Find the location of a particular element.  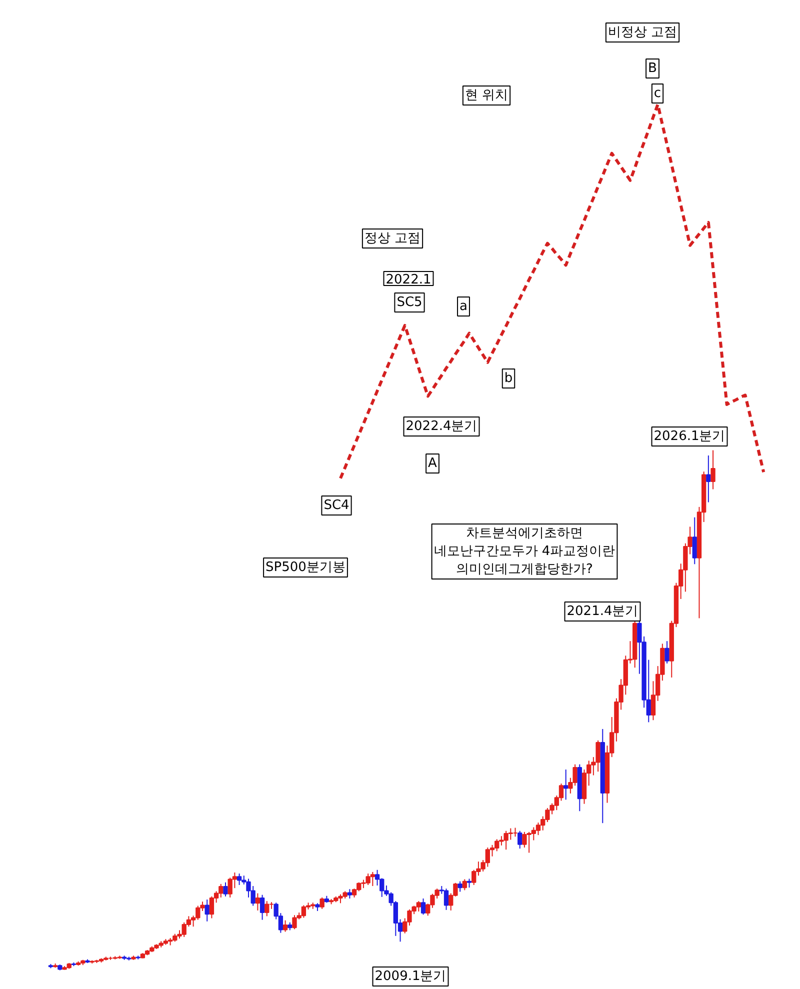

annotation: 2009.1분기 is located at coordinates (410, 976).